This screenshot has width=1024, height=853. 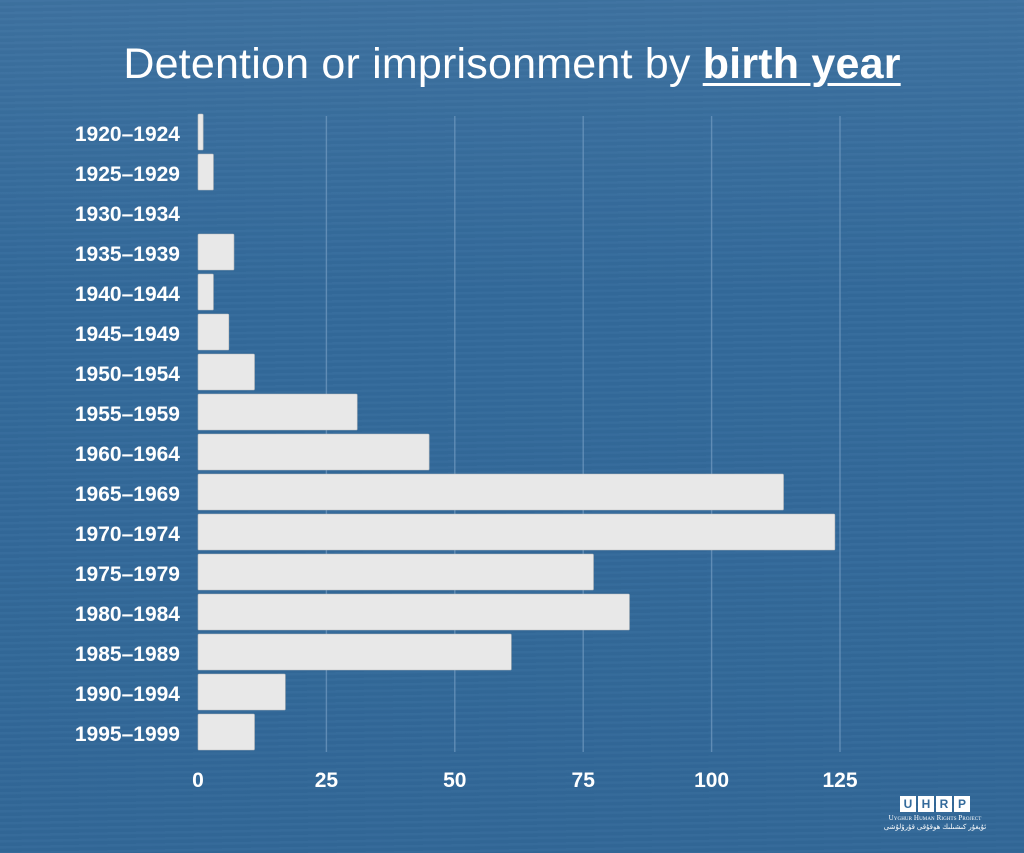 What do you see at coordinates (313, 452) in the screenshot?
I see `bar-1960-1964` at bounding box center [313, 452].